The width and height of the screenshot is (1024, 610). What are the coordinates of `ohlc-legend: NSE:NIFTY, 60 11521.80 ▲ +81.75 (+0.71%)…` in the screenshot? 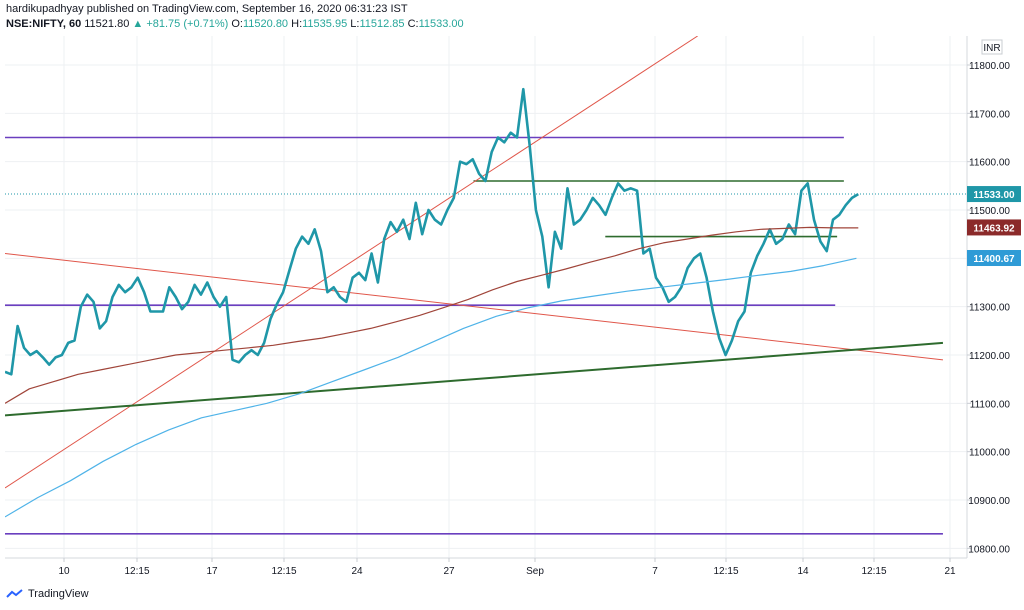 It's located at (235, 24).